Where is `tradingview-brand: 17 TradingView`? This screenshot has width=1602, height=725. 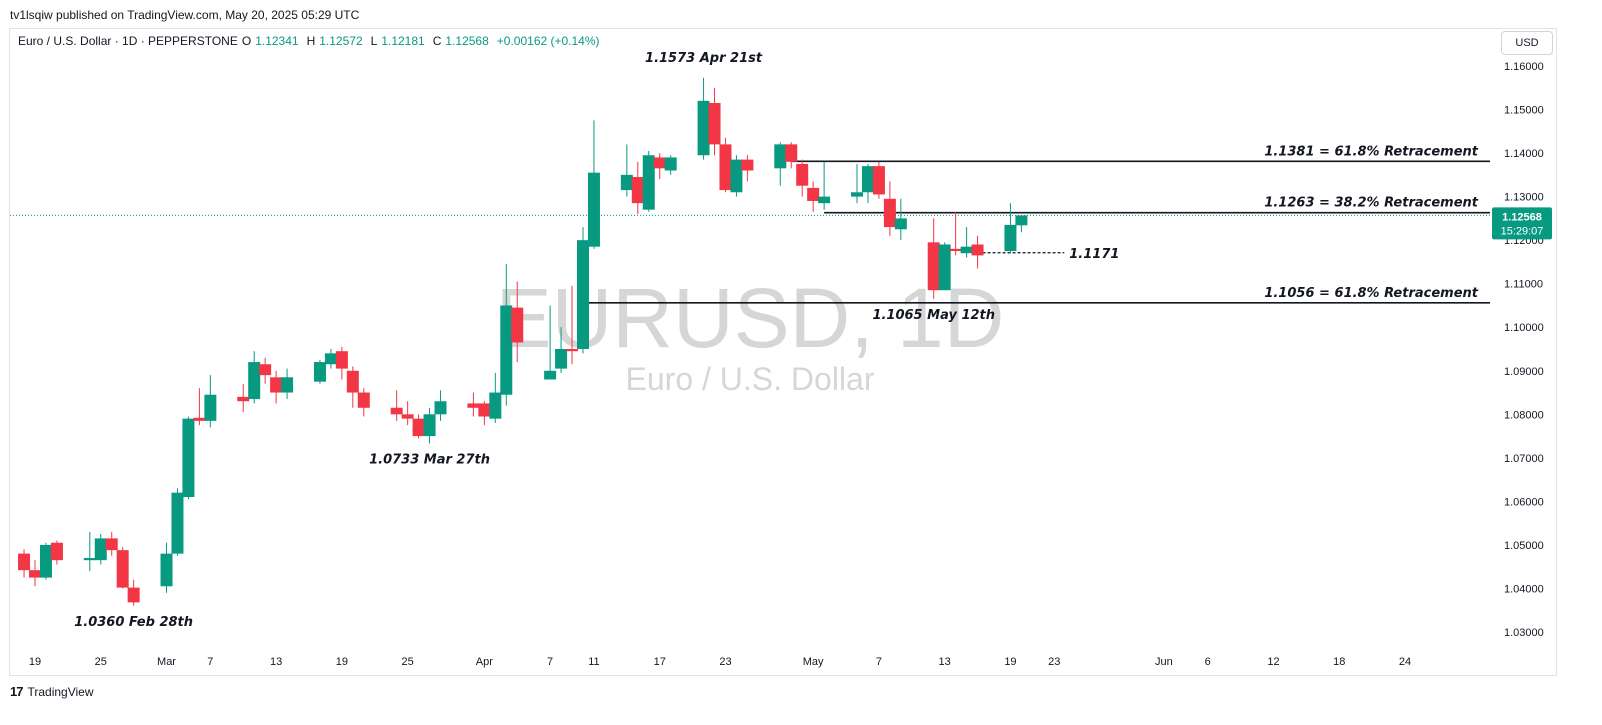 tradingview-brand: 17 TradingView is located at coordinates (52, 691).